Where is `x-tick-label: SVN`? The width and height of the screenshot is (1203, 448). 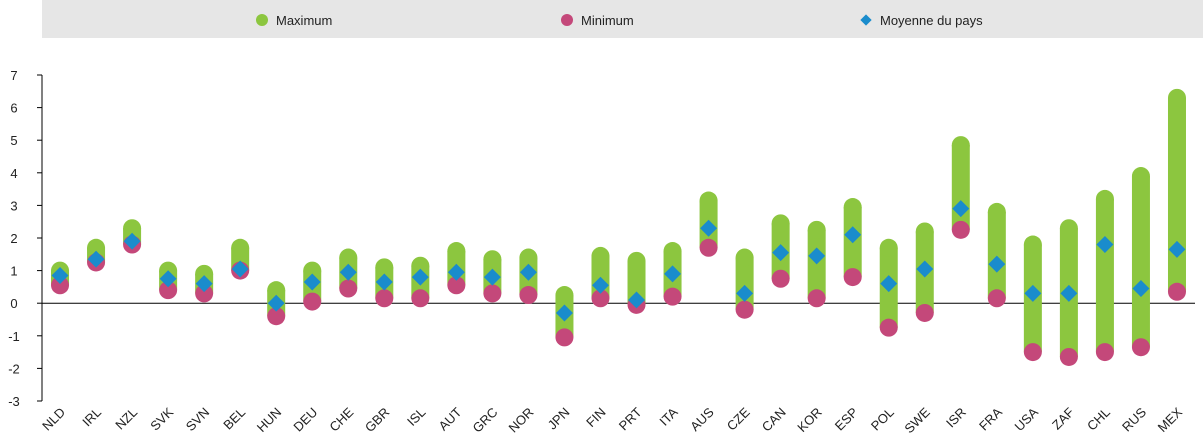 x-tick-label: SVN is located at coordinates (198, 420).